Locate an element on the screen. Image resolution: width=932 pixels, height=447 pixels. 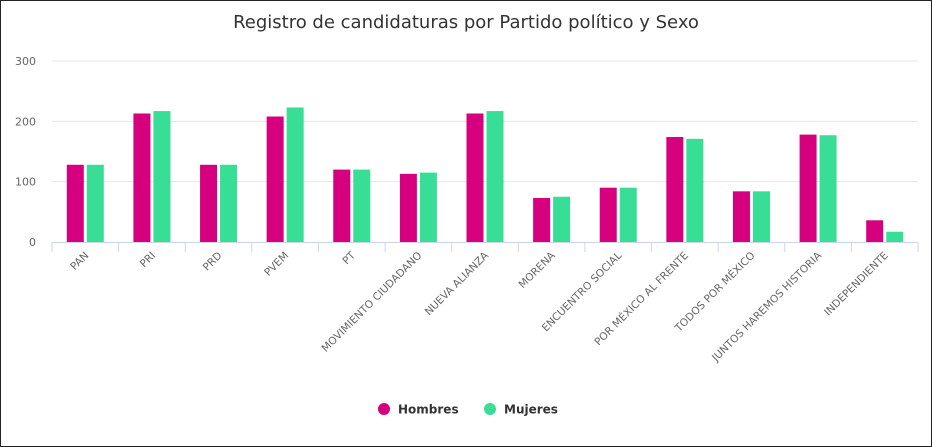
x-tick-label: JUNTOS HAREMOS HISTORIA is located at coordinates (767, 307).